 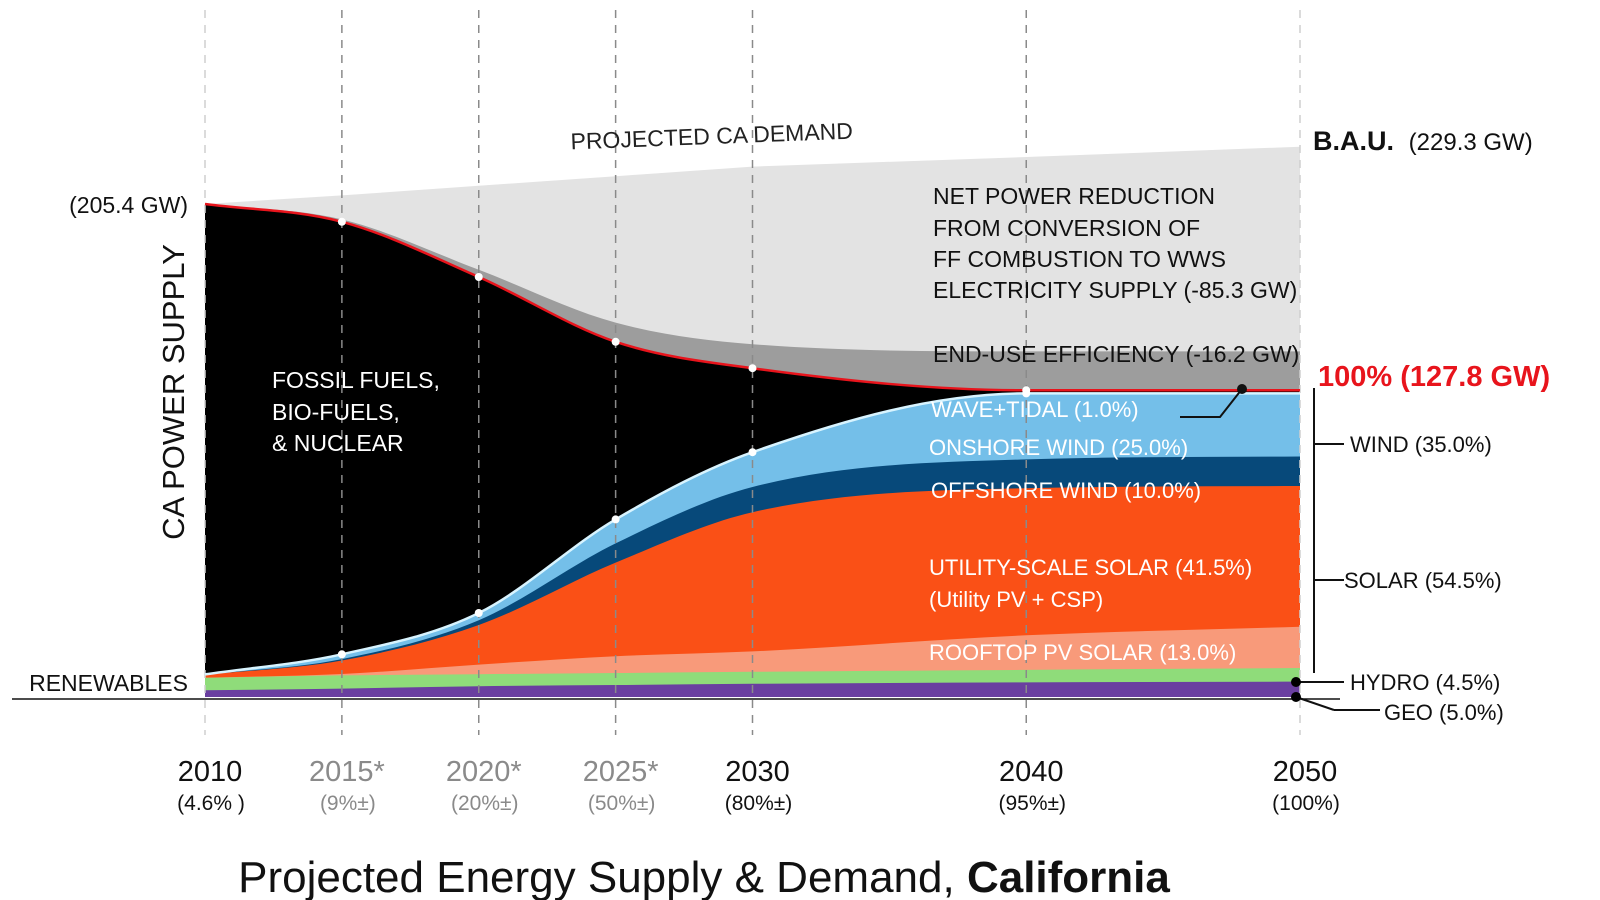 What do you see at coordinates (1035, 409) in the screenshot?
I see `wave-label: WAVE+TIDAL (1.0%)` at bounding box center [1035, 409].